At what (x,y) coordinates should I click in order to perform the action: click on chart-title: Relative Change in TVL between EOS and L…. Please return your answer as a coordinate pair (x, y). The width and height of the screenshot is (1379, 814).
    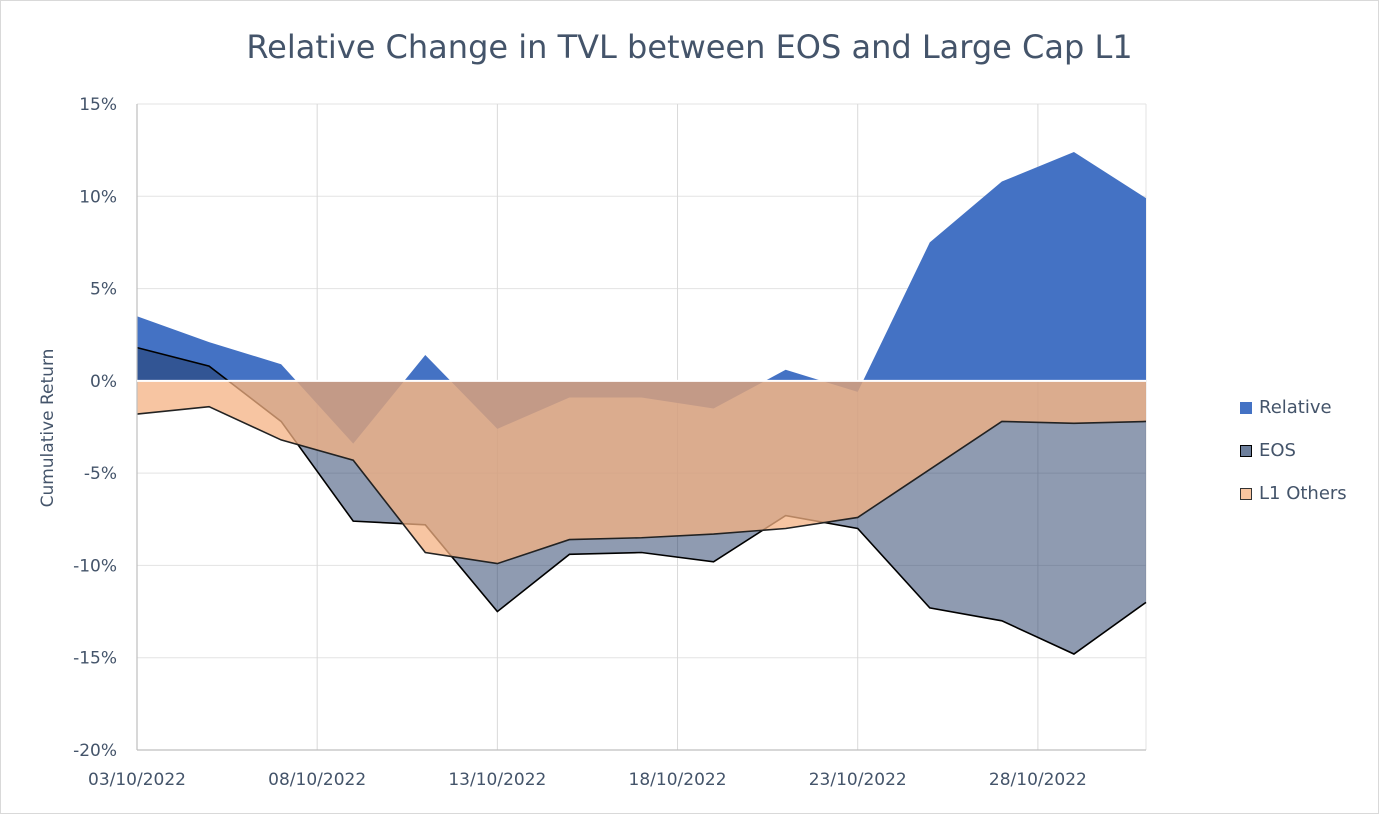
    Looking at the image, I should click on (689, 47).